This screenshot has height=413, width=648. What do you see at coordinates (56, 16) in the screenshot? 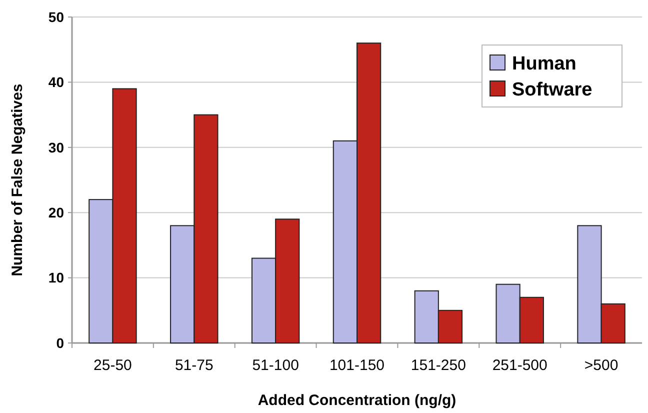
I see `y-tick-label: 50` at bounding box center [56, 16].